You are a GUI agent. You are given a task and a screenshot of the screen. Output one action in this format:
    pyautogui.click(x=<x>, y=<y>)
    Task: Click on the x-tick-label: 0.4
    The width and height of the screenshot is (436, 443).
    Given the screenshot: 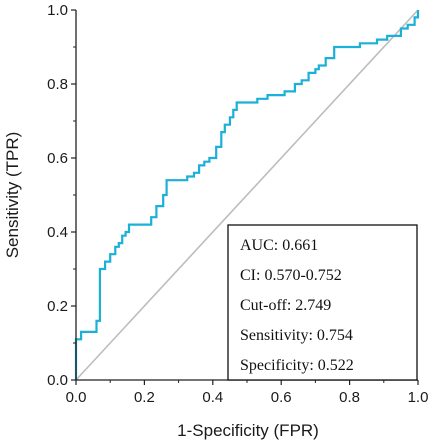 What is the action you would take?
    pyautogui.click(x=212, y=397)
    